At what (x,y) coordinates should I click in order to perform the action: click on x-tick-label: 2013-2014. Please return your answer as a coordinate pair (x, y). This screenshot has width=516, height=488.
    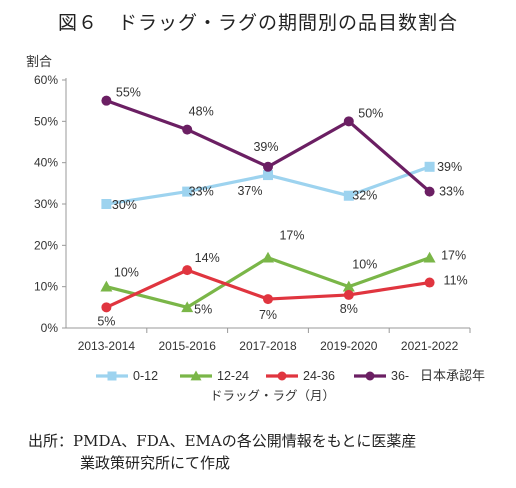
    Looking at the image, I should click on (107, 346).